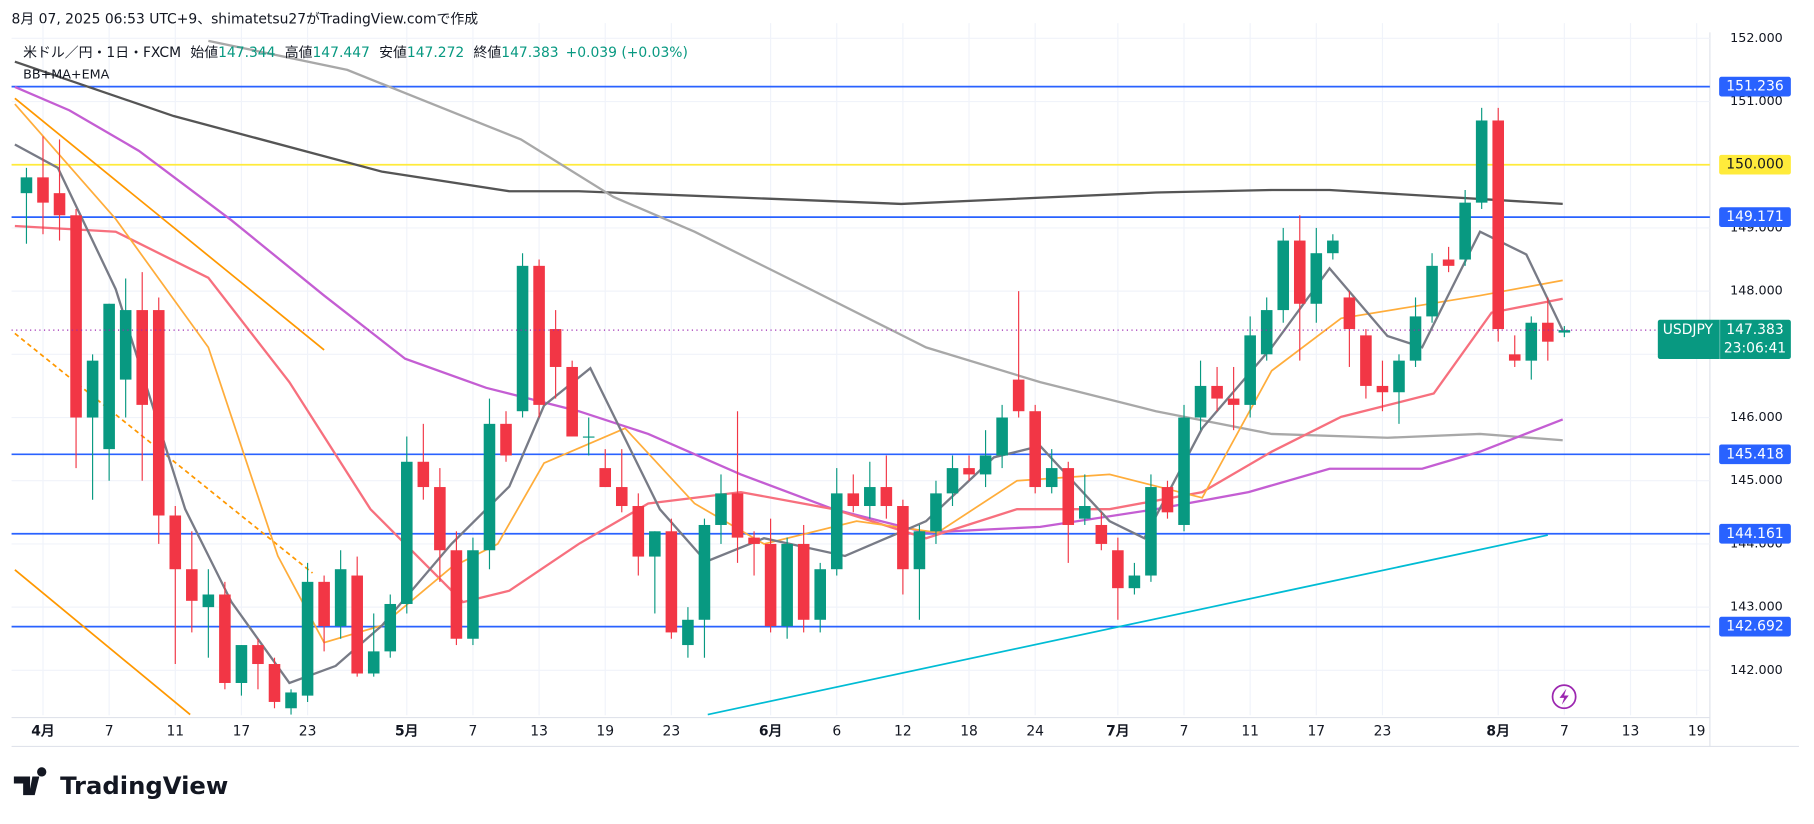 The width and height of the screenshot is (1814, 824). Describe the element at coordinates (627, 53) in the screenshot. I see `change: +0.039 (+0.03%)` at that location.